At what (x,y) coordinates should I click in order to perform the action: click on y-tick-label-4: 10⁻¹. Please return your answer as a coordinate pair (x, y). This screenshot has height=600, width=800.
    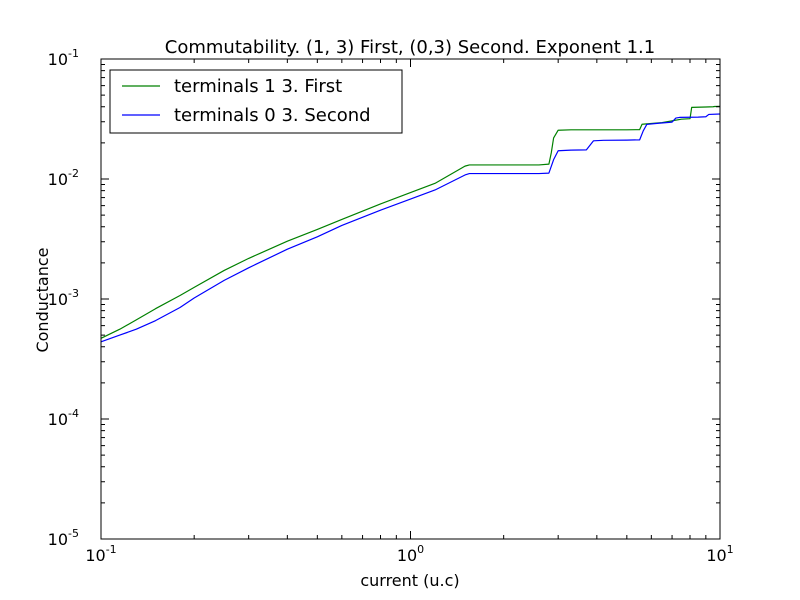
    Looking at the image, I should click on (63, 58).